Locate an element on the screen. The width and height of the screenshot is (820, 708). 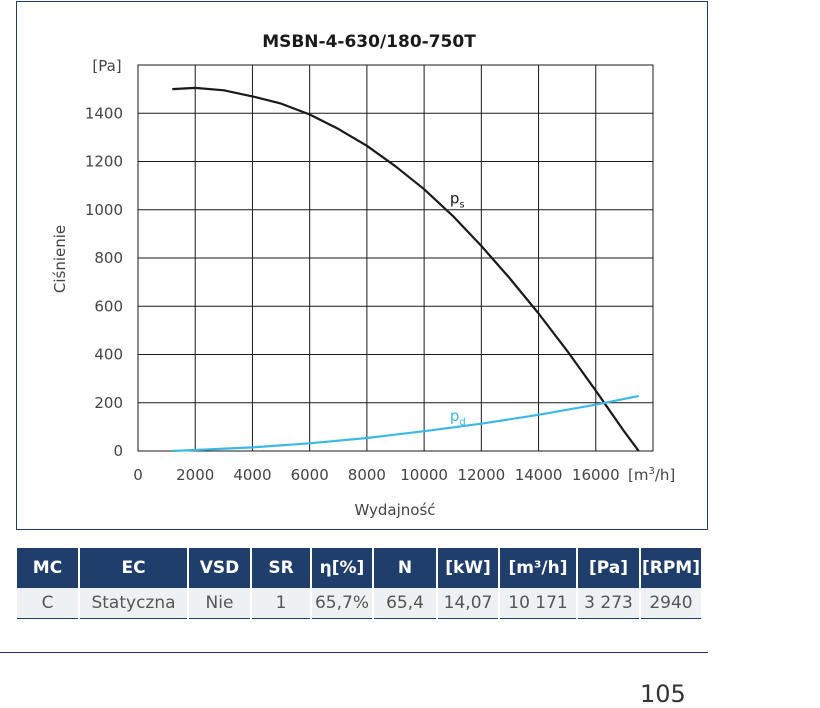
y-unit-label: [Pa] is located at coordinates (106, 66).